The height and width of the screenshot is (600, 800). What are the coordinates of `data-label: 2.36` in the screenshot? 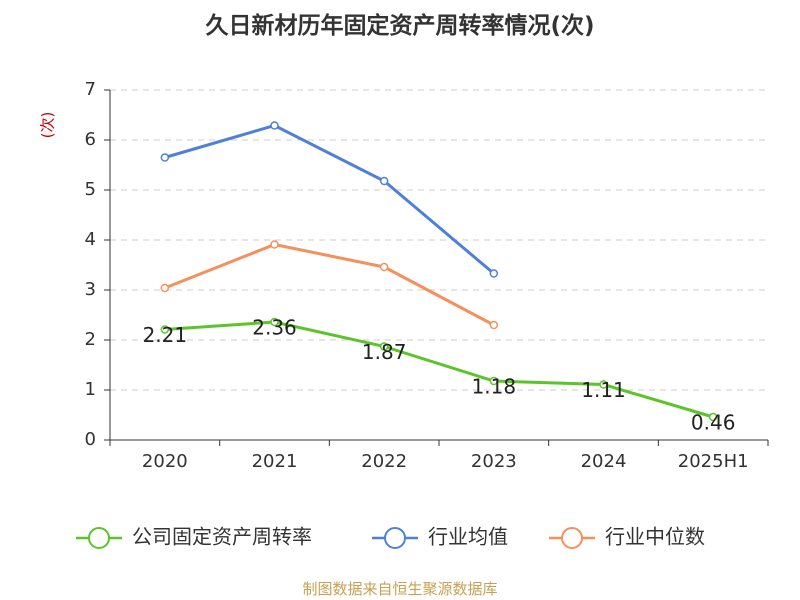 It's located at (274, 328).